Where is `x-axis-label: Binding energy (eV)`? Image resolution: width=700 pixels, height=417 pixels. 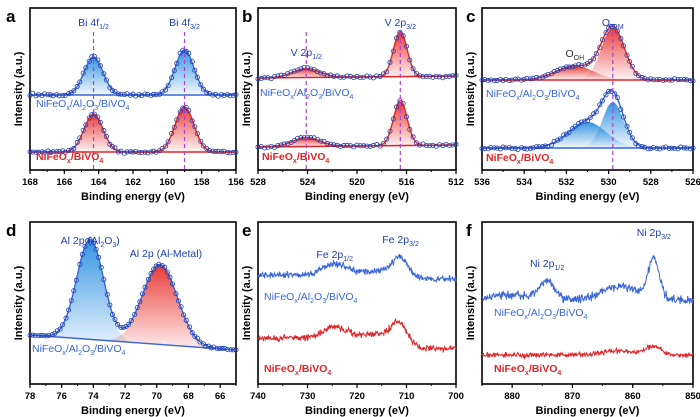 x-axis-label: Binding energy (eV) is located at coordinates (133, 197).